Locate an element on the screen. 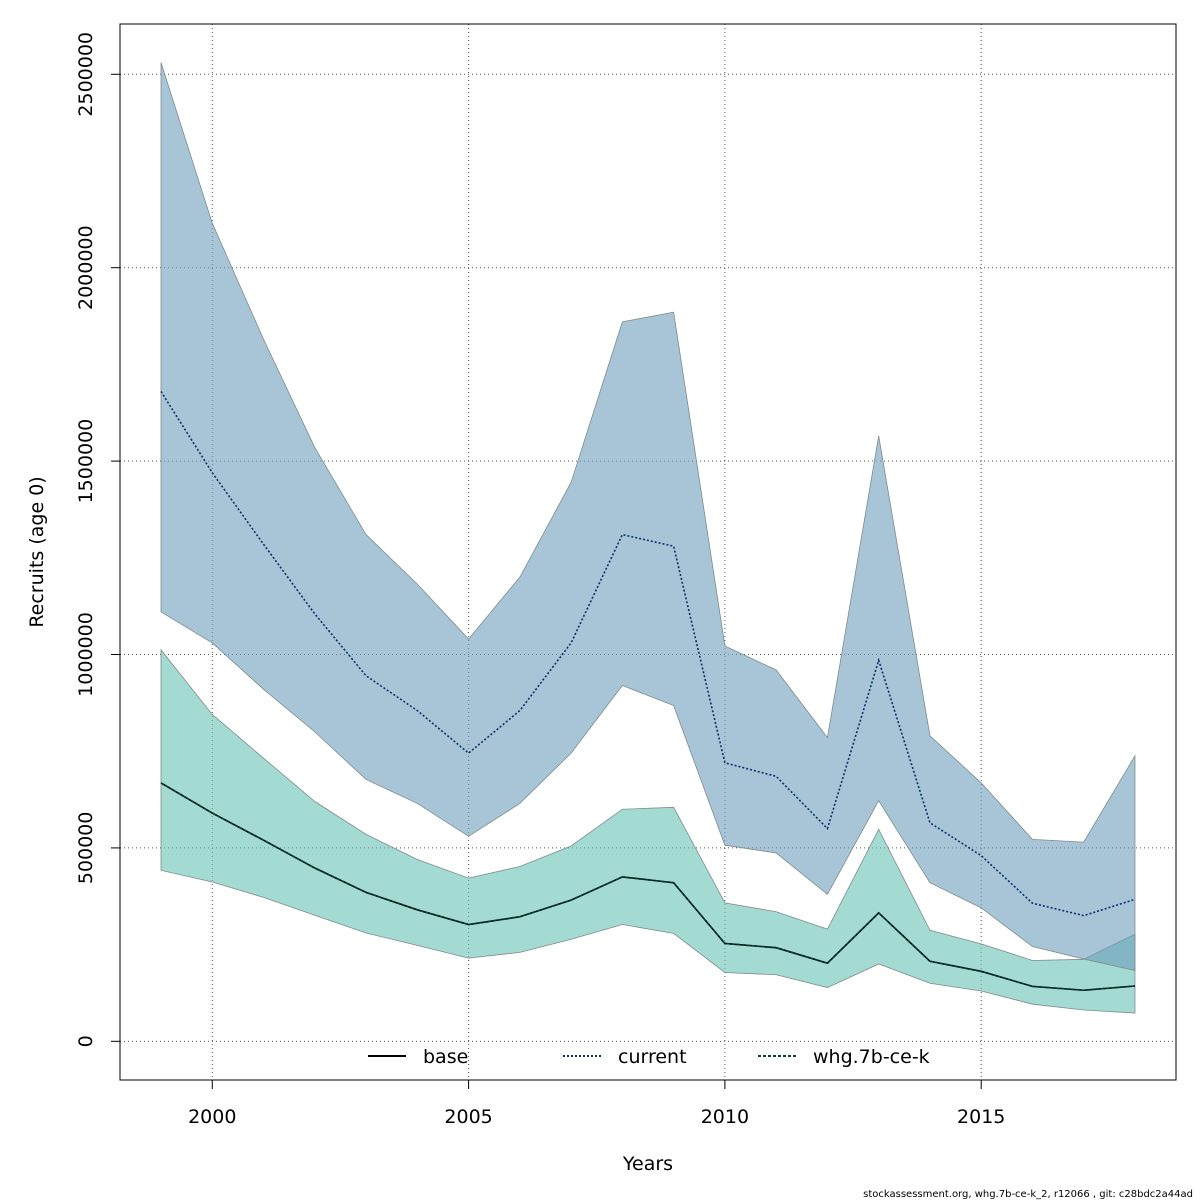  y-tick-label: 0 is located at coordinates (86, 1041).